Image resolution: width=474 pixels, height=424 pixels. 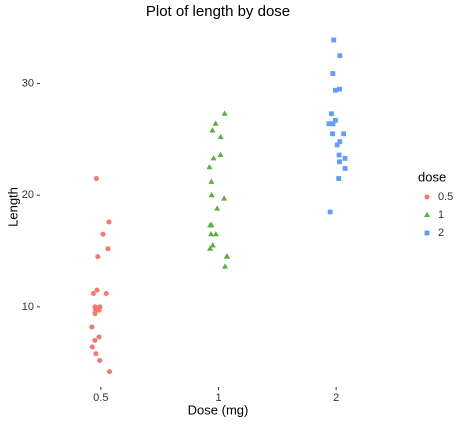 I want to click on y-tick-label: 30, so click(x=28, y=83).